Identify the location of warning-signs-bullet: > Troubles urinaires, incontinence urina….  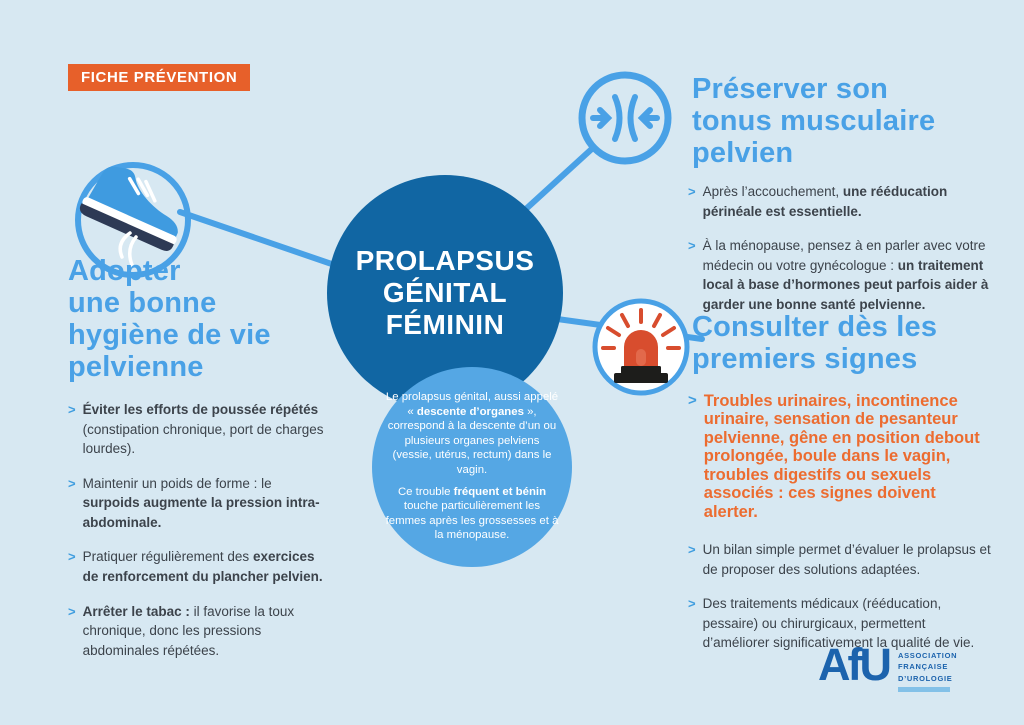
(834, 464).